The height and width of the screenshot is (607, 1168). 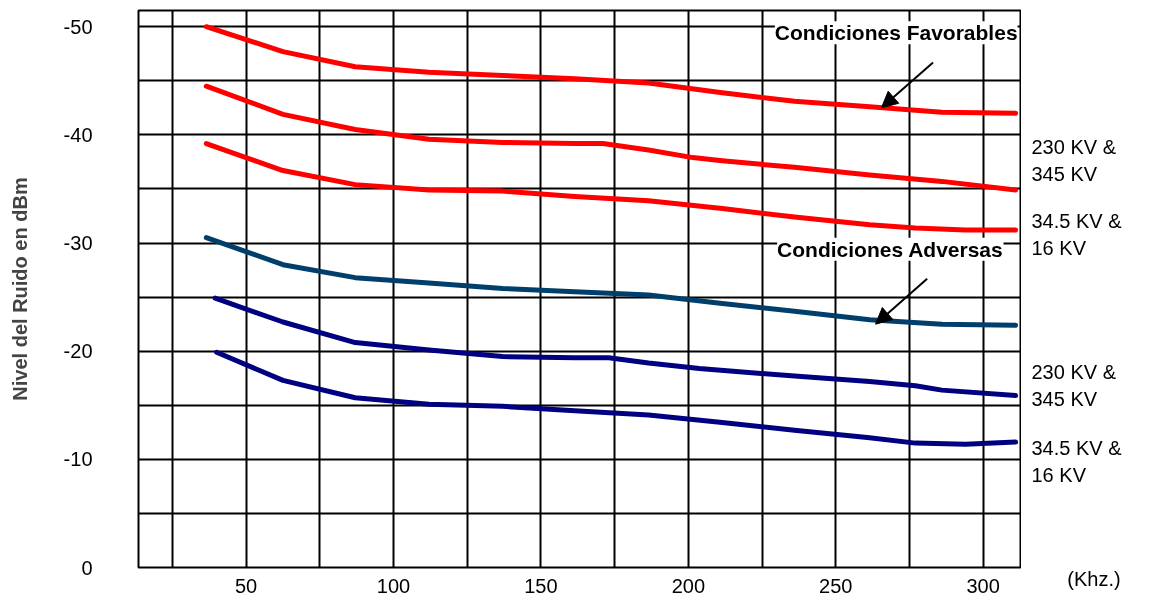 I want to click on y-tick-label: -30, so click(x=78, y=243).